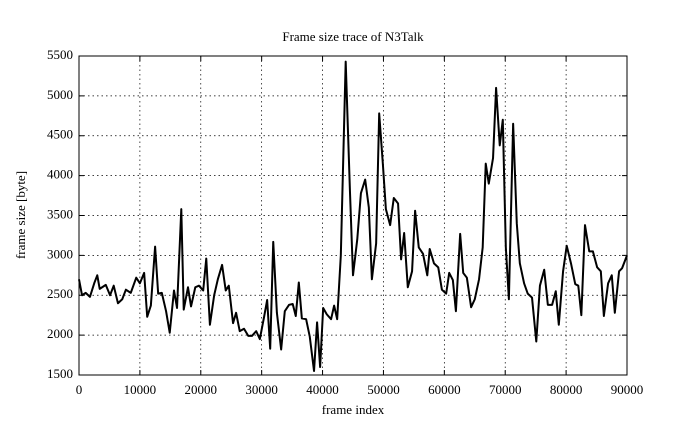  What do you see at coordinates (60, 94) in the screenshot?
I see `y-tick-label: 5000` at bounding box center [60, 94].